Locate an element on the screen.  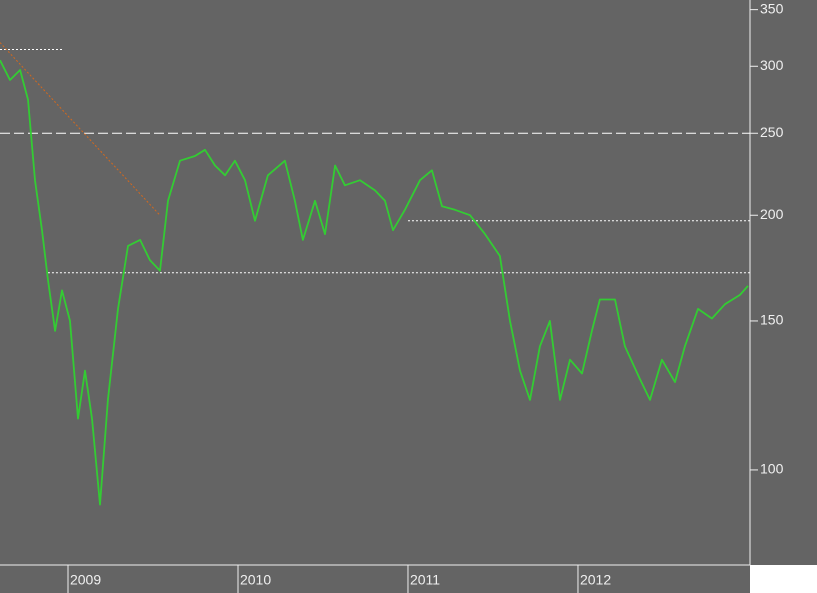
y-tick-label: 200 is located at coordinates (772, 214).